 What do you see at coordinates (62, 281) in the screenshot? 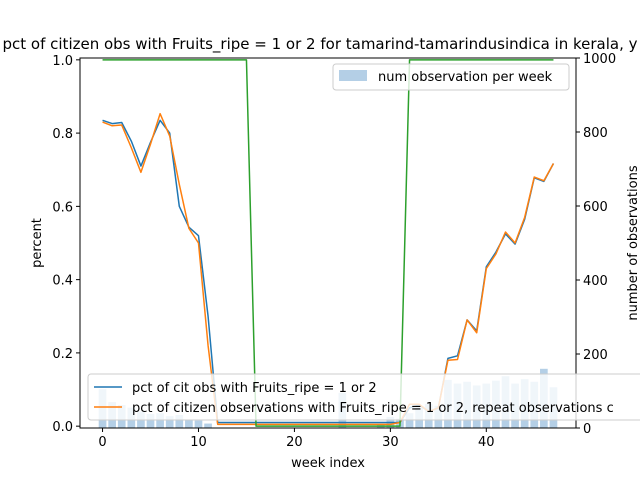
I see `y-tick-label-2: 0.4` at bounding box center [62, 281].